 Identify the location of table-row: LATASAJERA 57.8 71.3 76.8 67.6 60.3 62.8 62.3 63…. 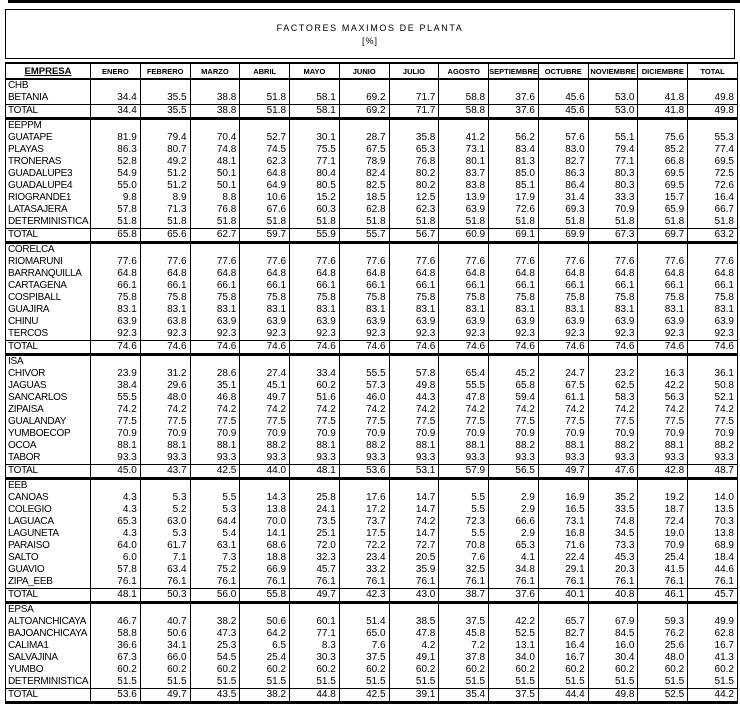
(371, 210).